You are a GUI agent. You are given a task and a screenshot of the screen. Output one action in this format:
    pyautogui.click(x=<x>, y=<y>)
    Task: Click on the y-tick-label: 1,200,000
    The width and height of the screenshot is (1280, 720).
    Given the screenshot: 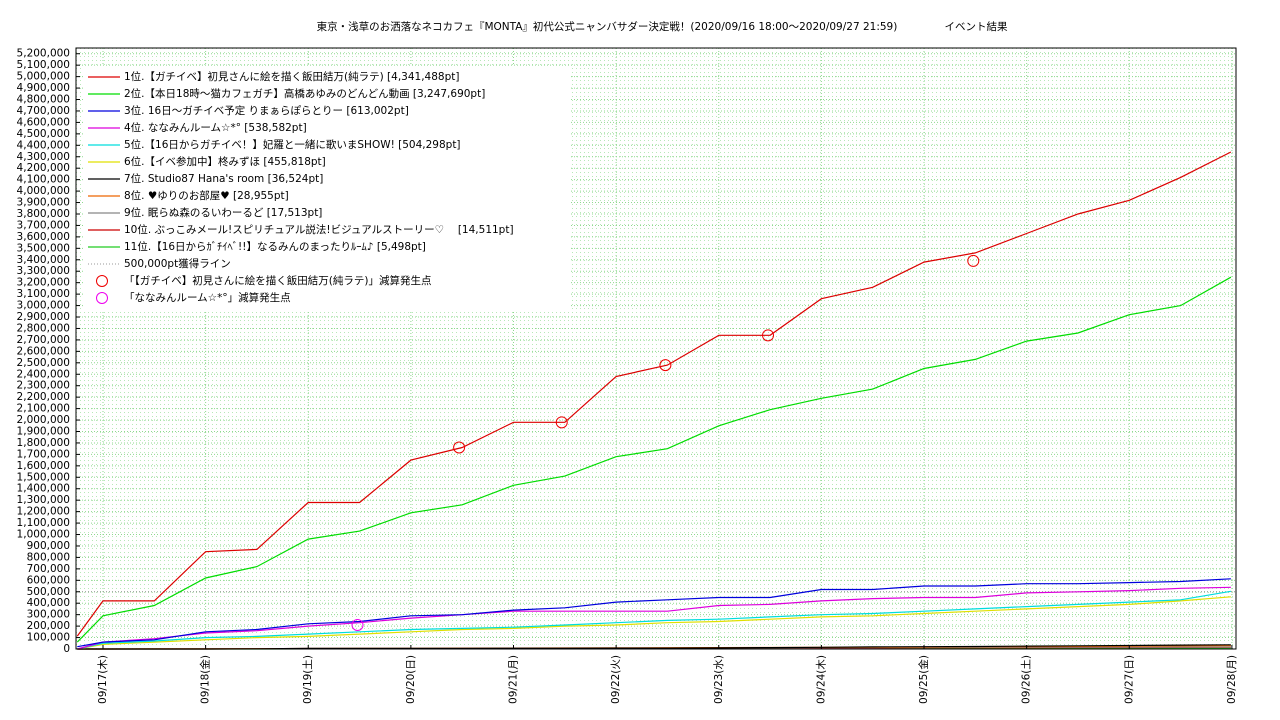 What is the action you would take?
    pyautogui.click(x=43, y=512)
    